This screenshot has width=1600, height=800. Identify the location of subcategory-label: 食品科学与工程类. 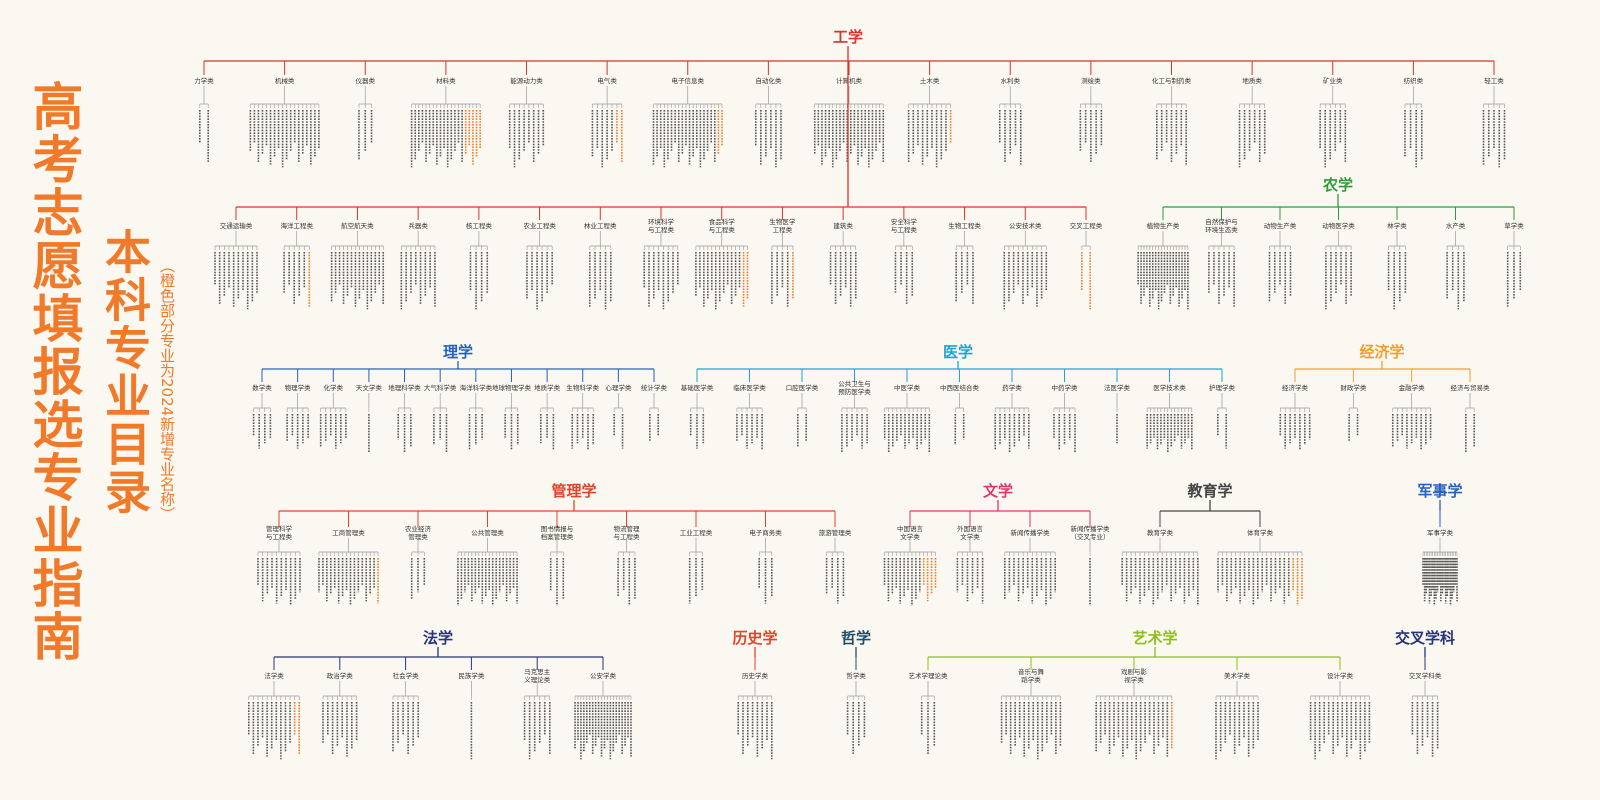
(722, 225).